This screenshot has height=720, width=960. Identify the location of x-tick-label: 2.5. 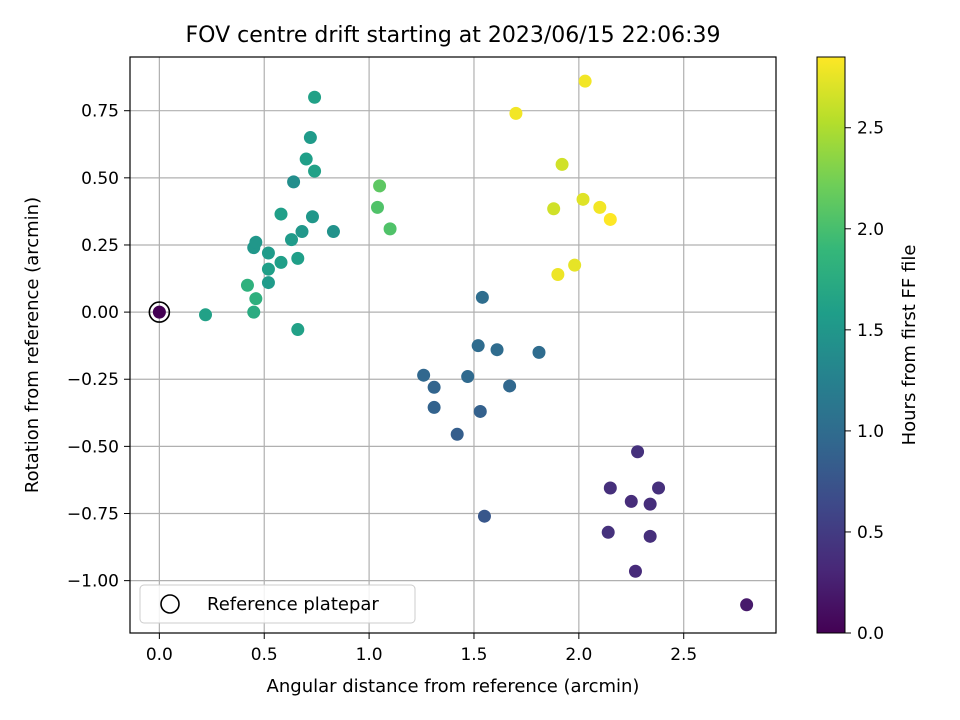
(683, 655).